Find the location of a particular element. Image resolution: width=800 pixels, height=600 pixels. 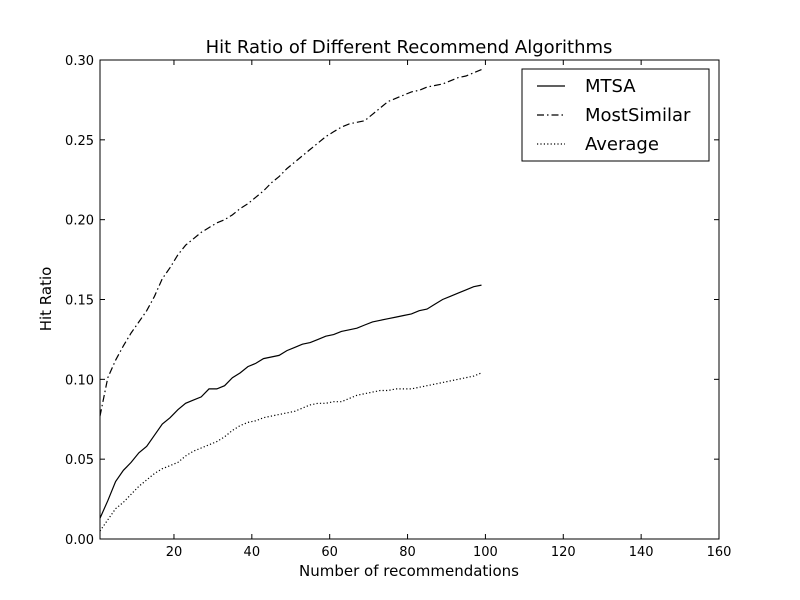

x-tick-label: 140 is located at coordinates (641, 552).